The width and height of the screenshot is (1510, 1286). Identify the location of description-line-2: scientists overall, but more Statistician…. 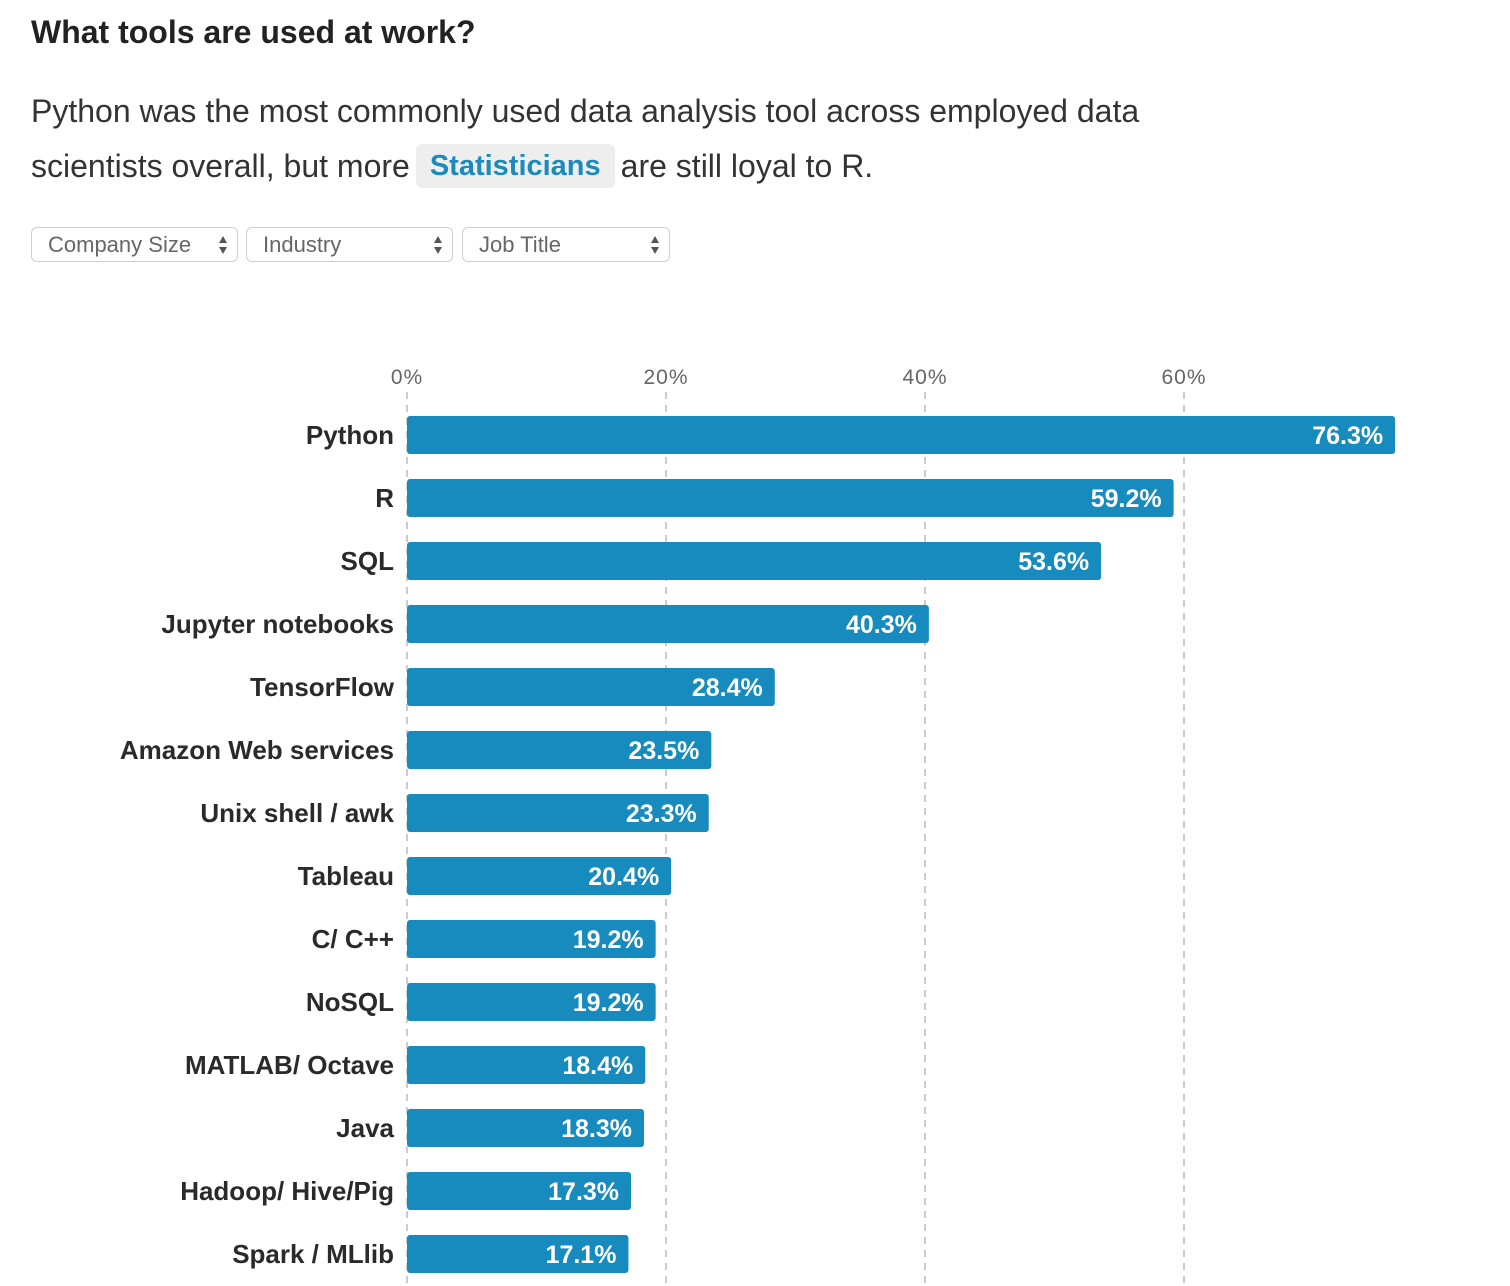
(646, 166).